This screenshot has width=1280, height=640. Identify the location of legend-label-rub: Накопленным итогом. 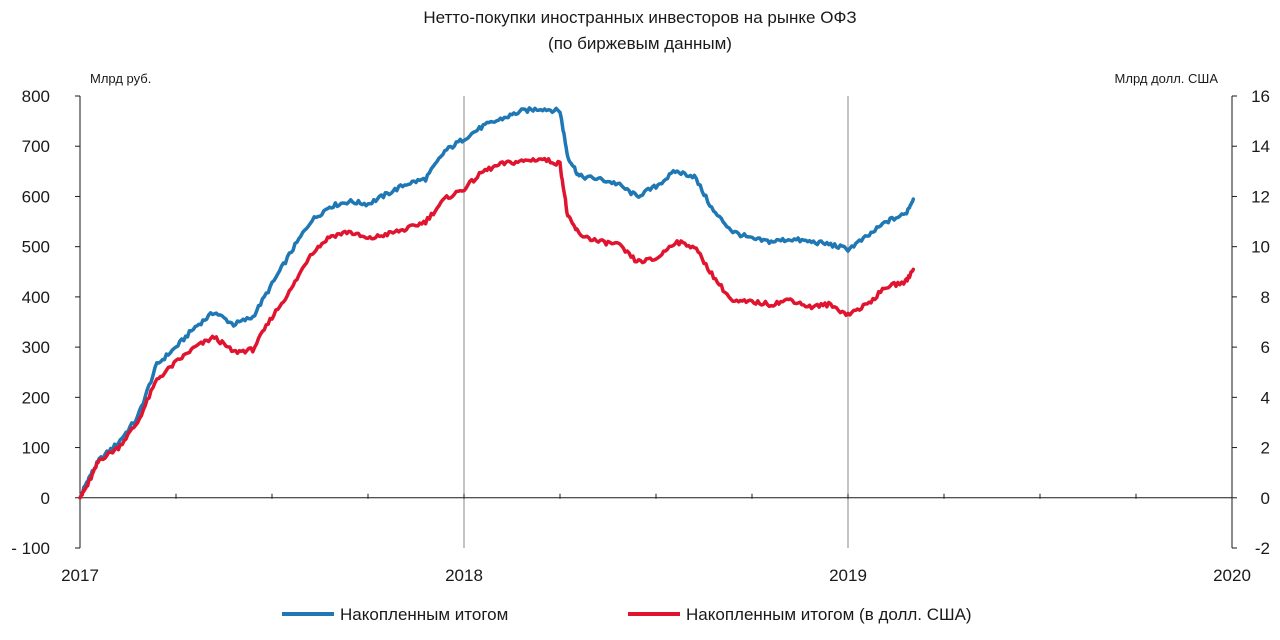
(424, 614).